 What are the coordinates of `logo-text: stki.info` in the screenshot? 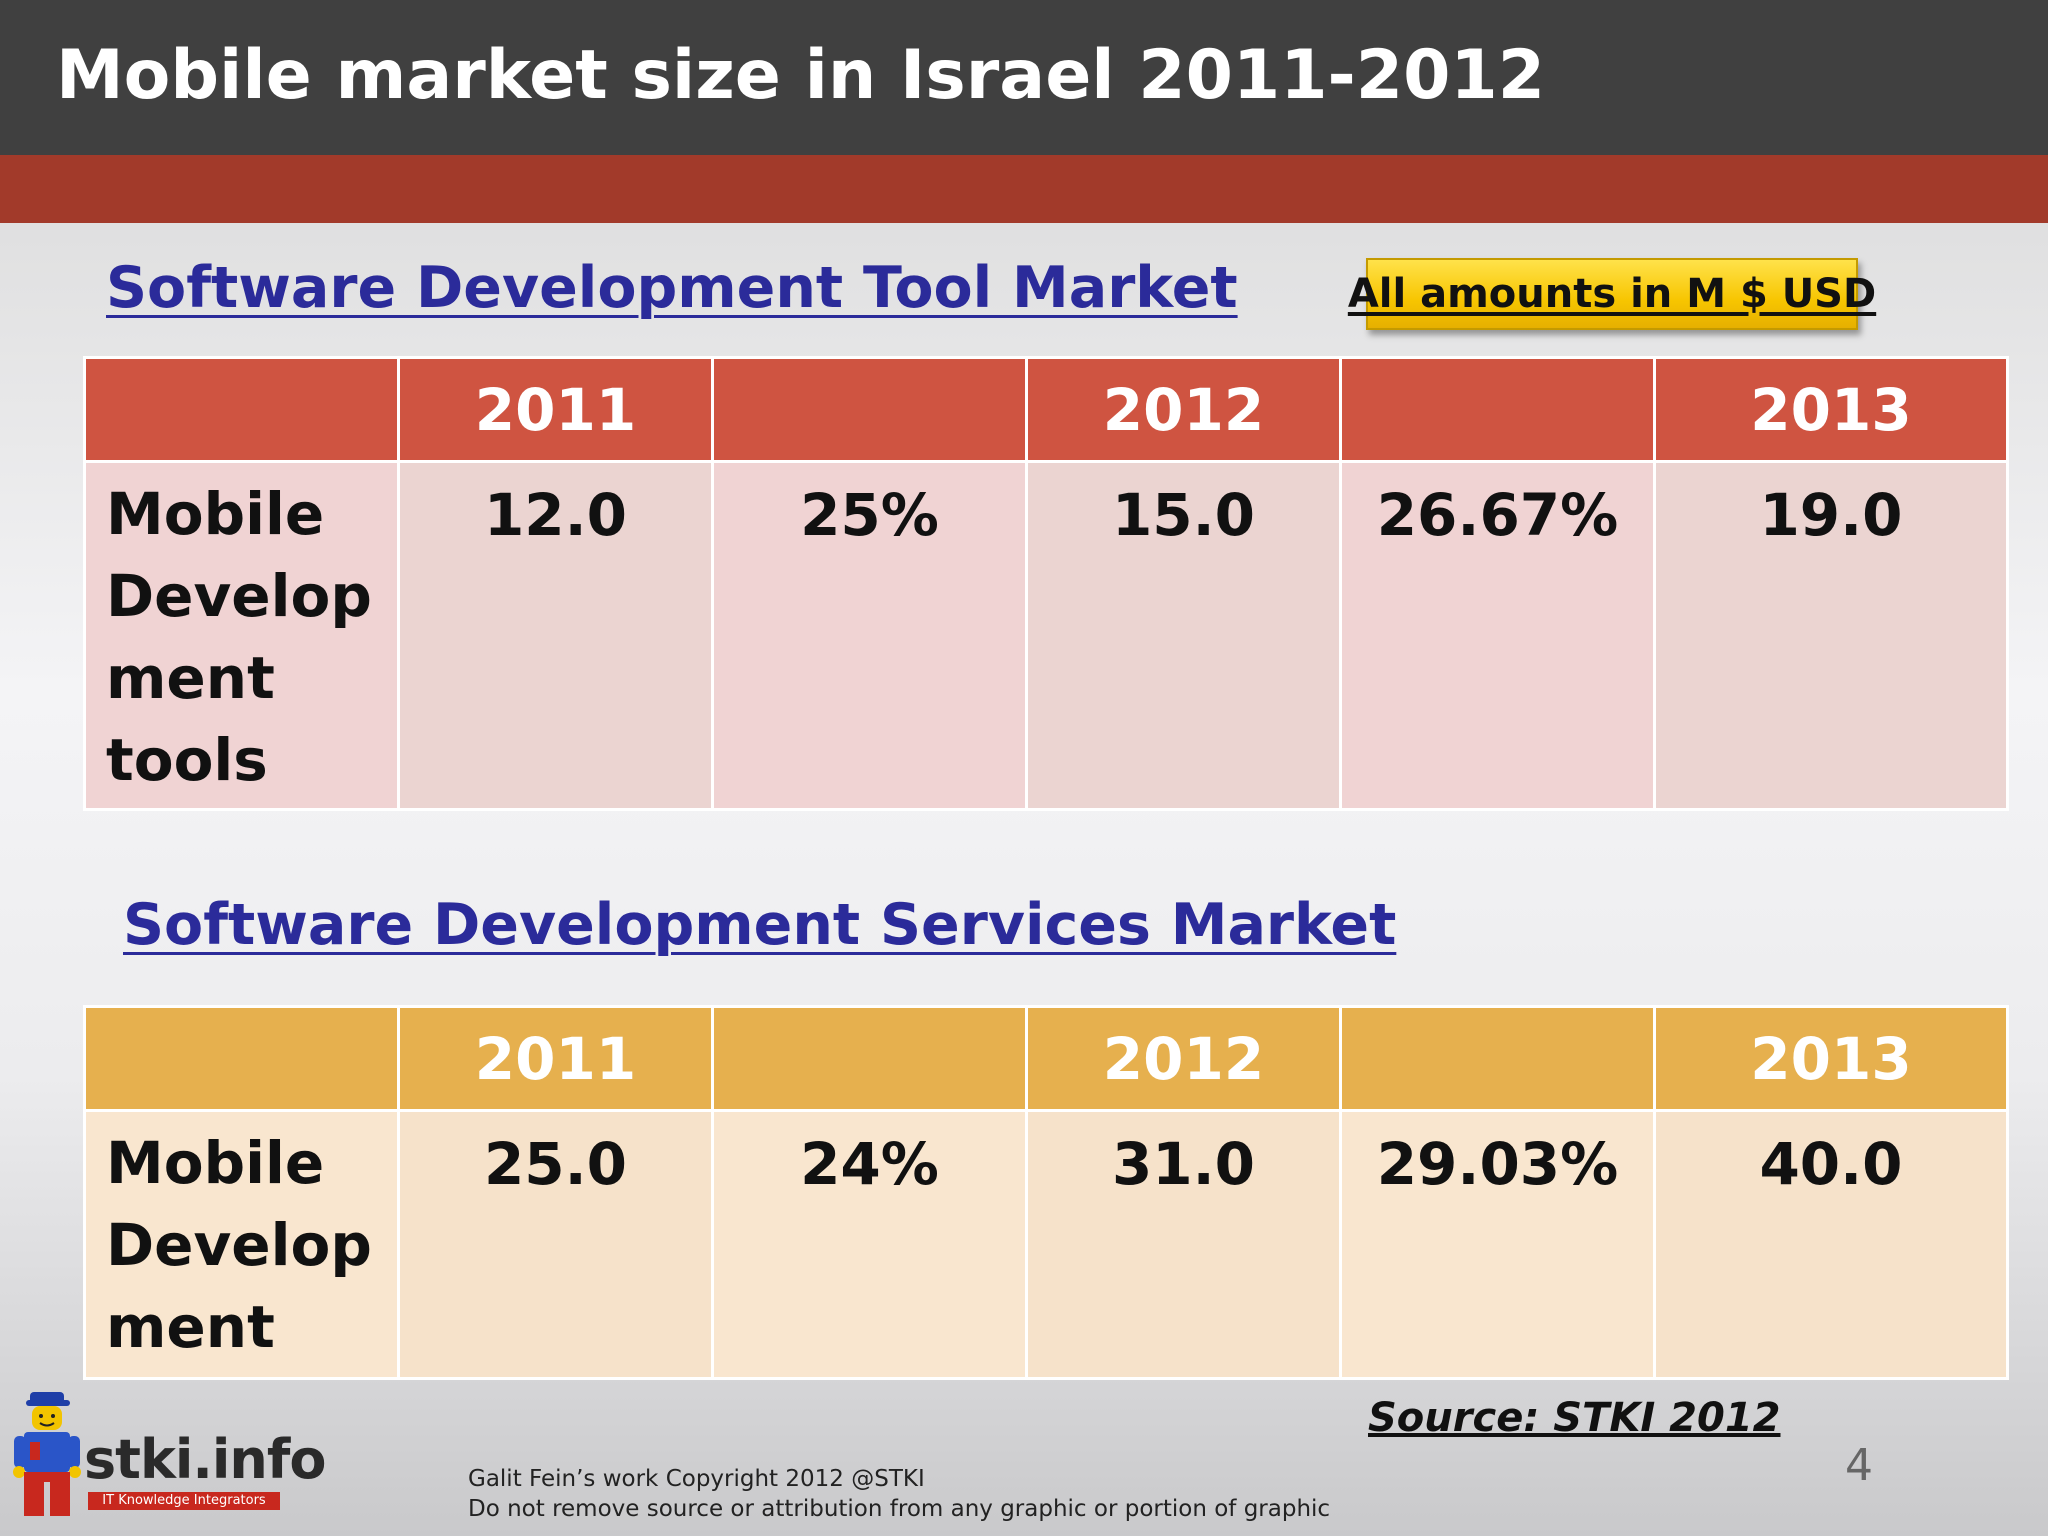 It's located at (205, 1459).